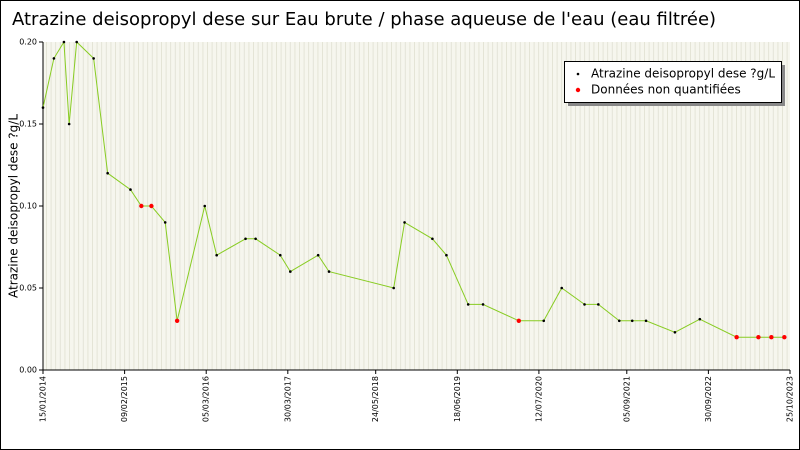 Image resolution: width=800 pixels, height=450 pixels. Describe the element at coordinates (683, 74) in the screenshot. I see `legend-label: Atrazine deisopropyl dese ?g/L` at that location.